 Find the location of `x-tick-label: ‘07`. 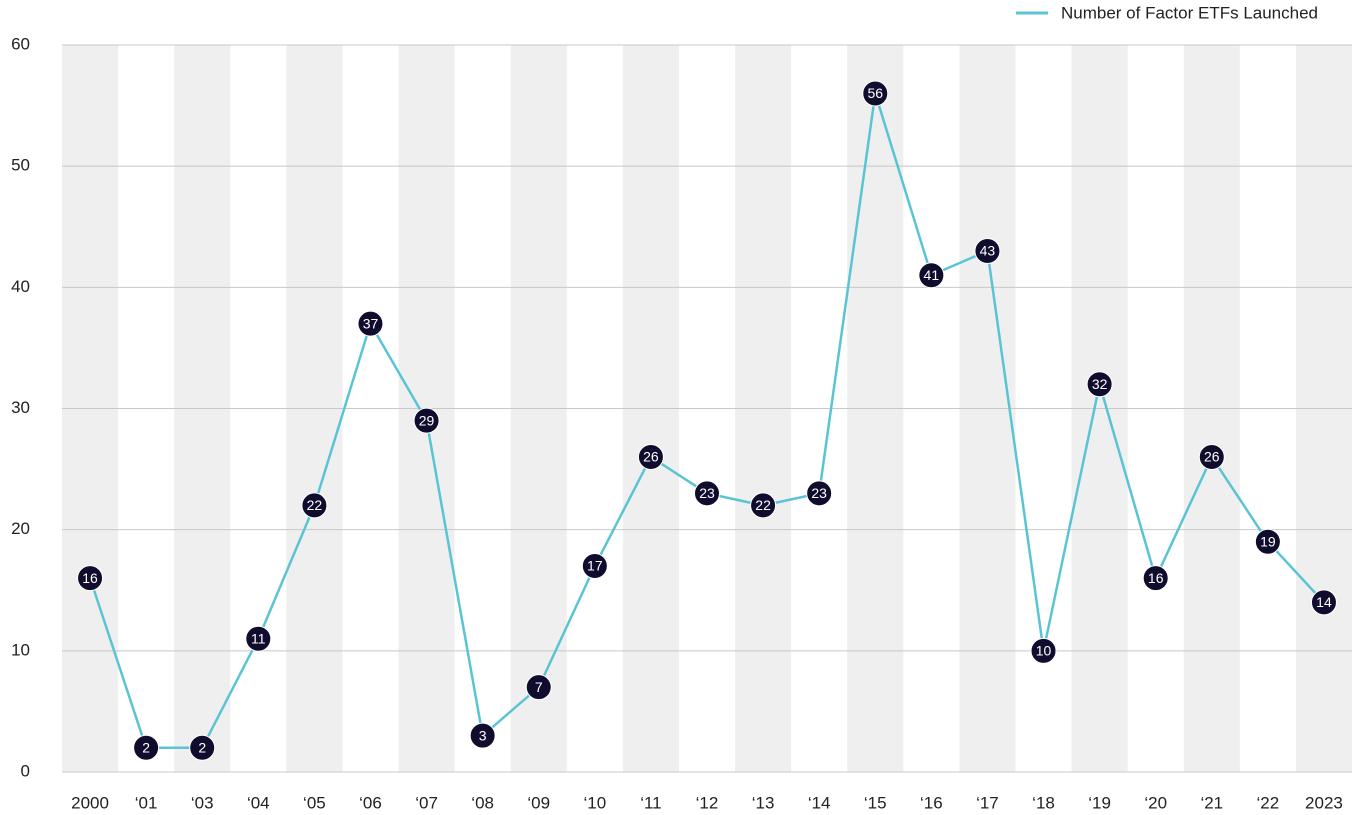

x-tick-label: ‘07 is located at coordinates (426, 802).